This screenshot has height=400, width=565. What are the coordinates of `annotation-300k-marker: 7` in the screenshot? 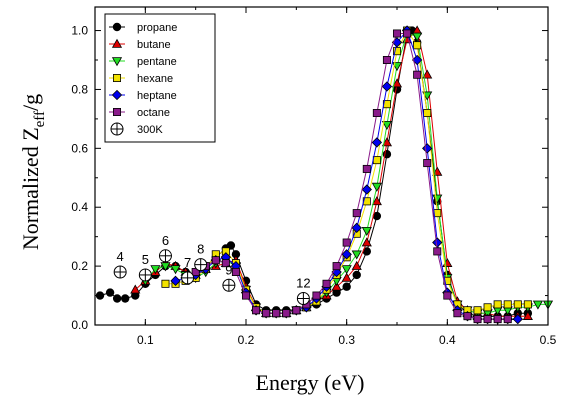 It's located at (188, 270).